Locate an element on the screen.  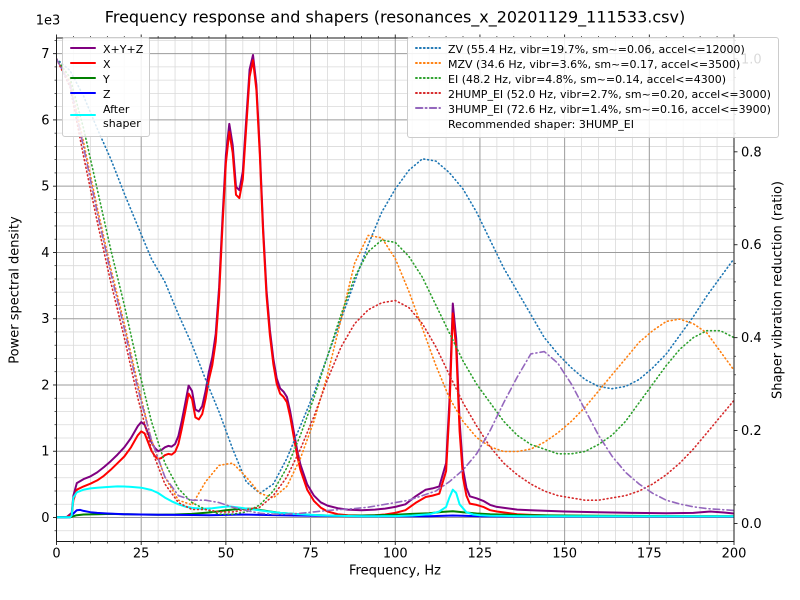
y-axis-label-left: Power spectral density is located at coordinates (15, 290).